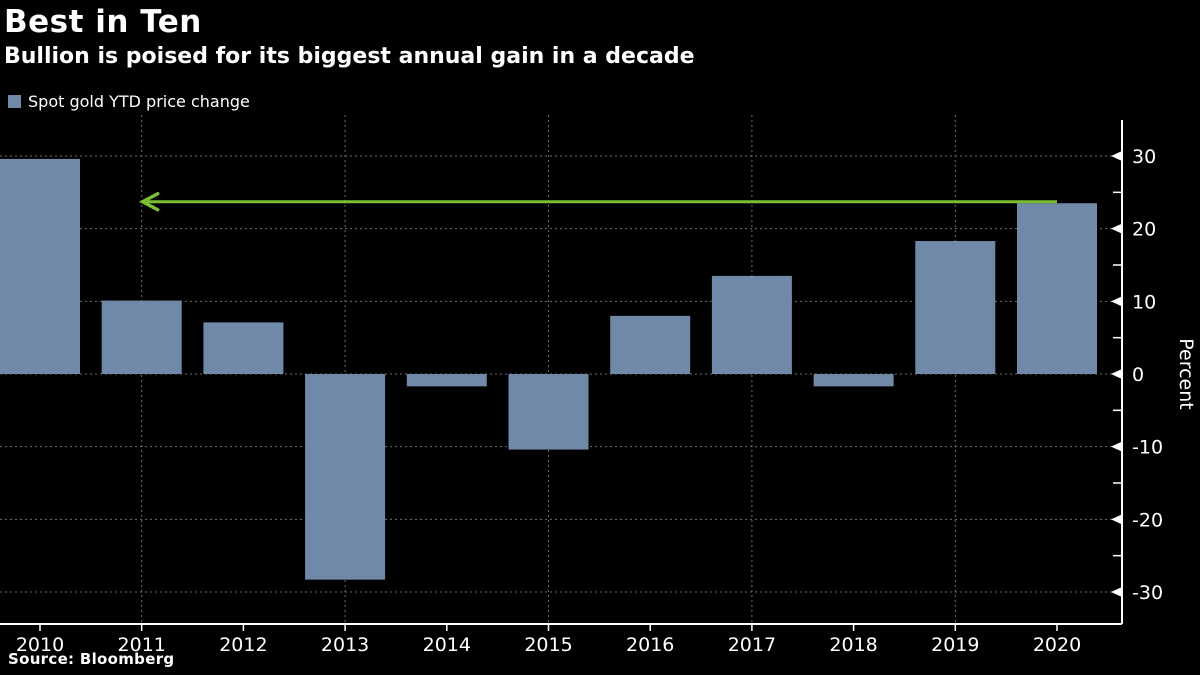 Image resolution: width=1200 pixels, height=675 pixels. What do you see at coordinates (14, 101) in the screenshot?
I see `legend-swatch-icon` at bounding box center [14, 101].